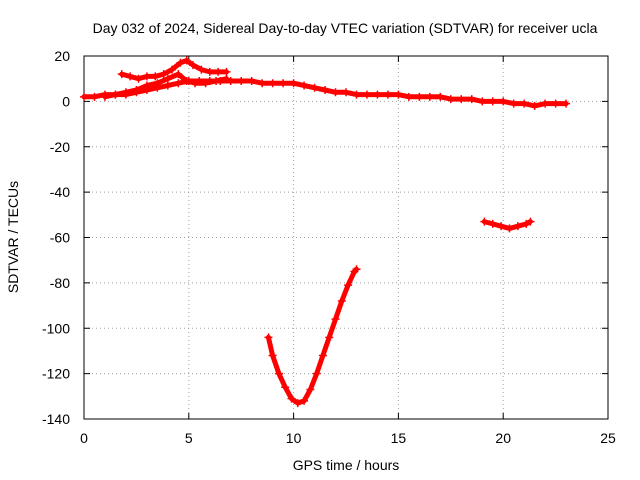 This screenshot has height=480, width=640. Describe the element at coordinates (56, 328) in the screenshot. I see `y-tick-label: -100` at that location.